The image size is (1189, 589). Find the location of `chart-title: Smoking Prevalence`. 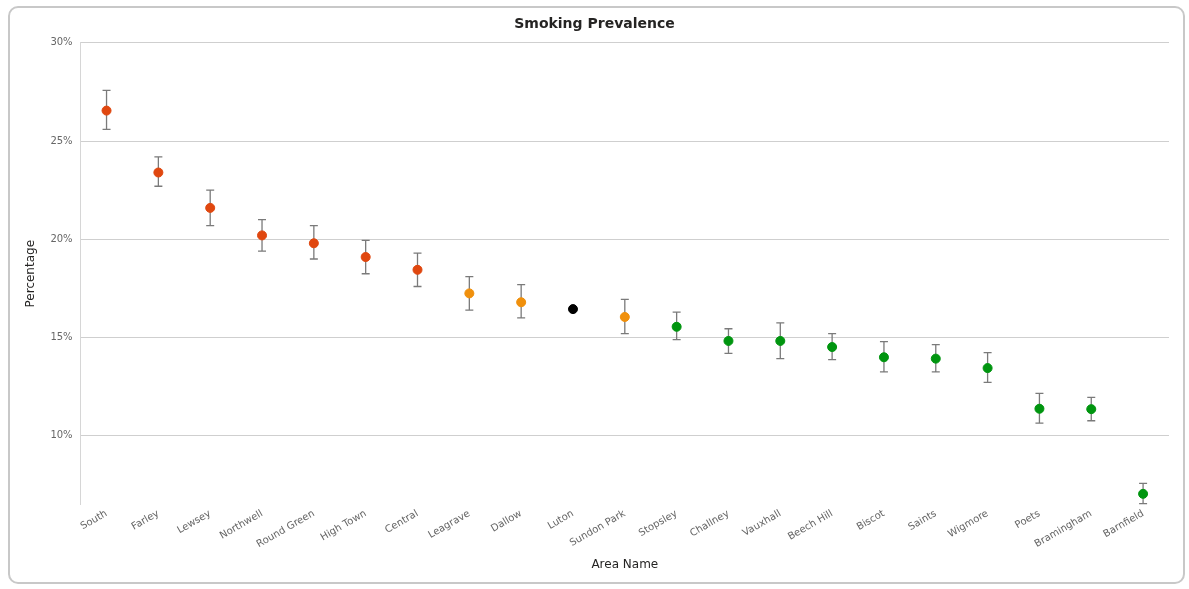

chart-title: Smoking Prevalence is located at coordinates (594, 23).